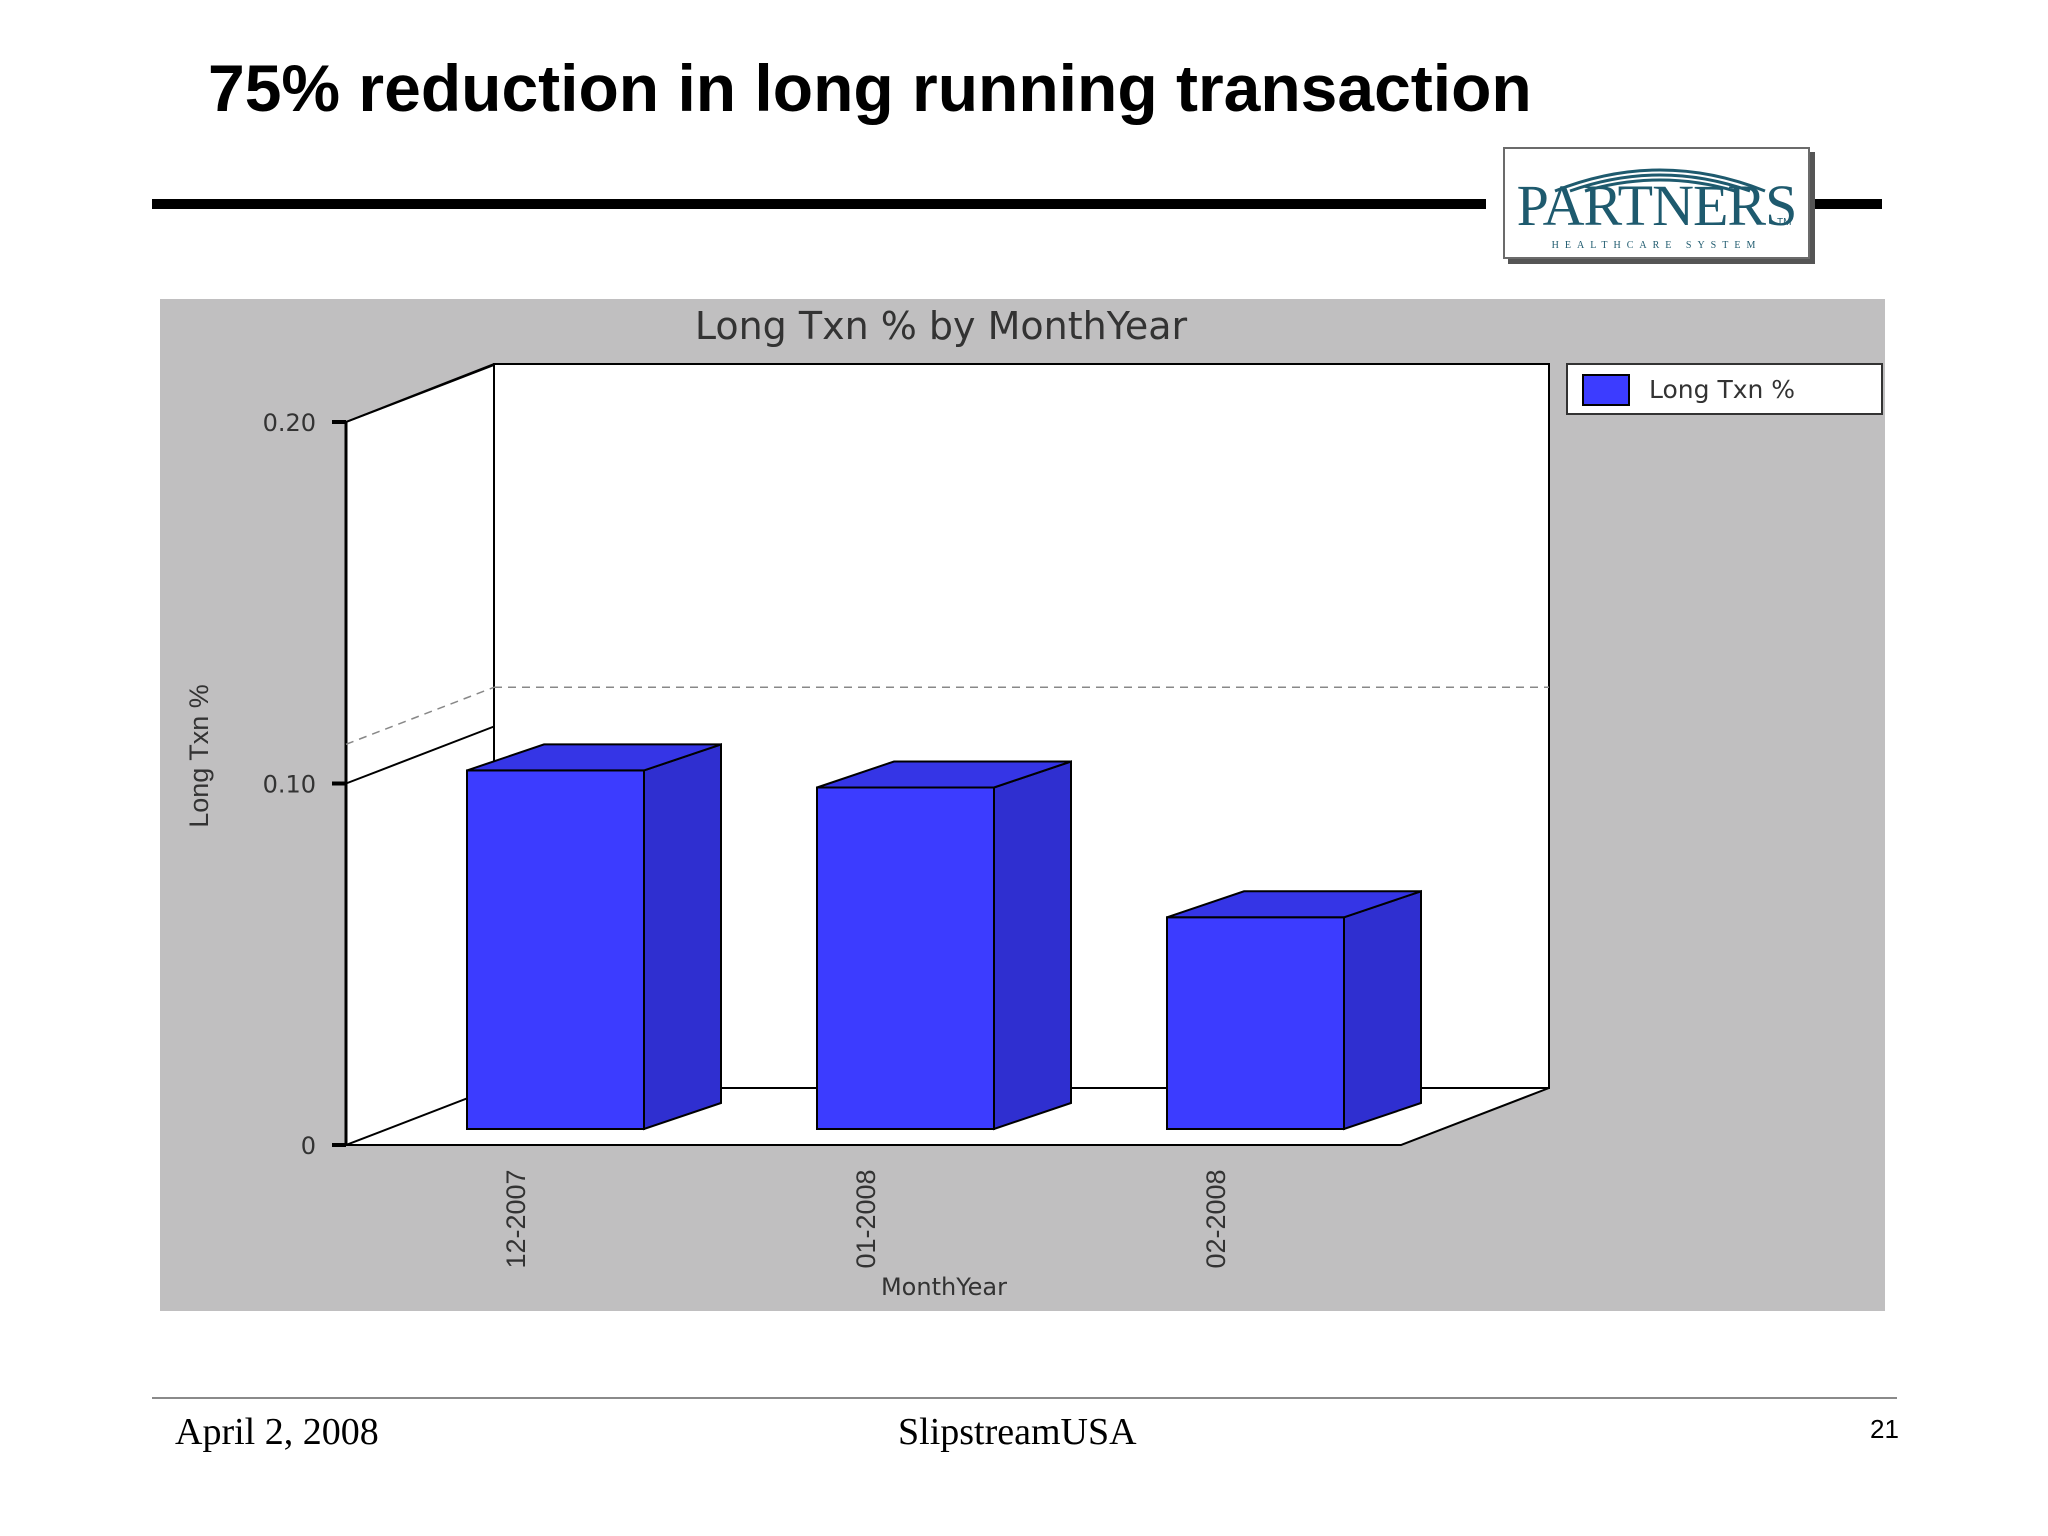 This screenshot has height=1536, width=2048. Describe the element at coordinates (1657, 205) in the screenshot. I see `logo-wordmark: PARTNERS` at that location.